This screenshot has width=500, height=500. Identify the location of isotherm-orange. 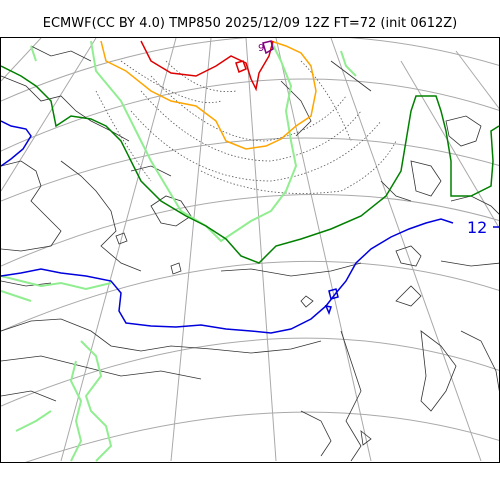
(208, 95).